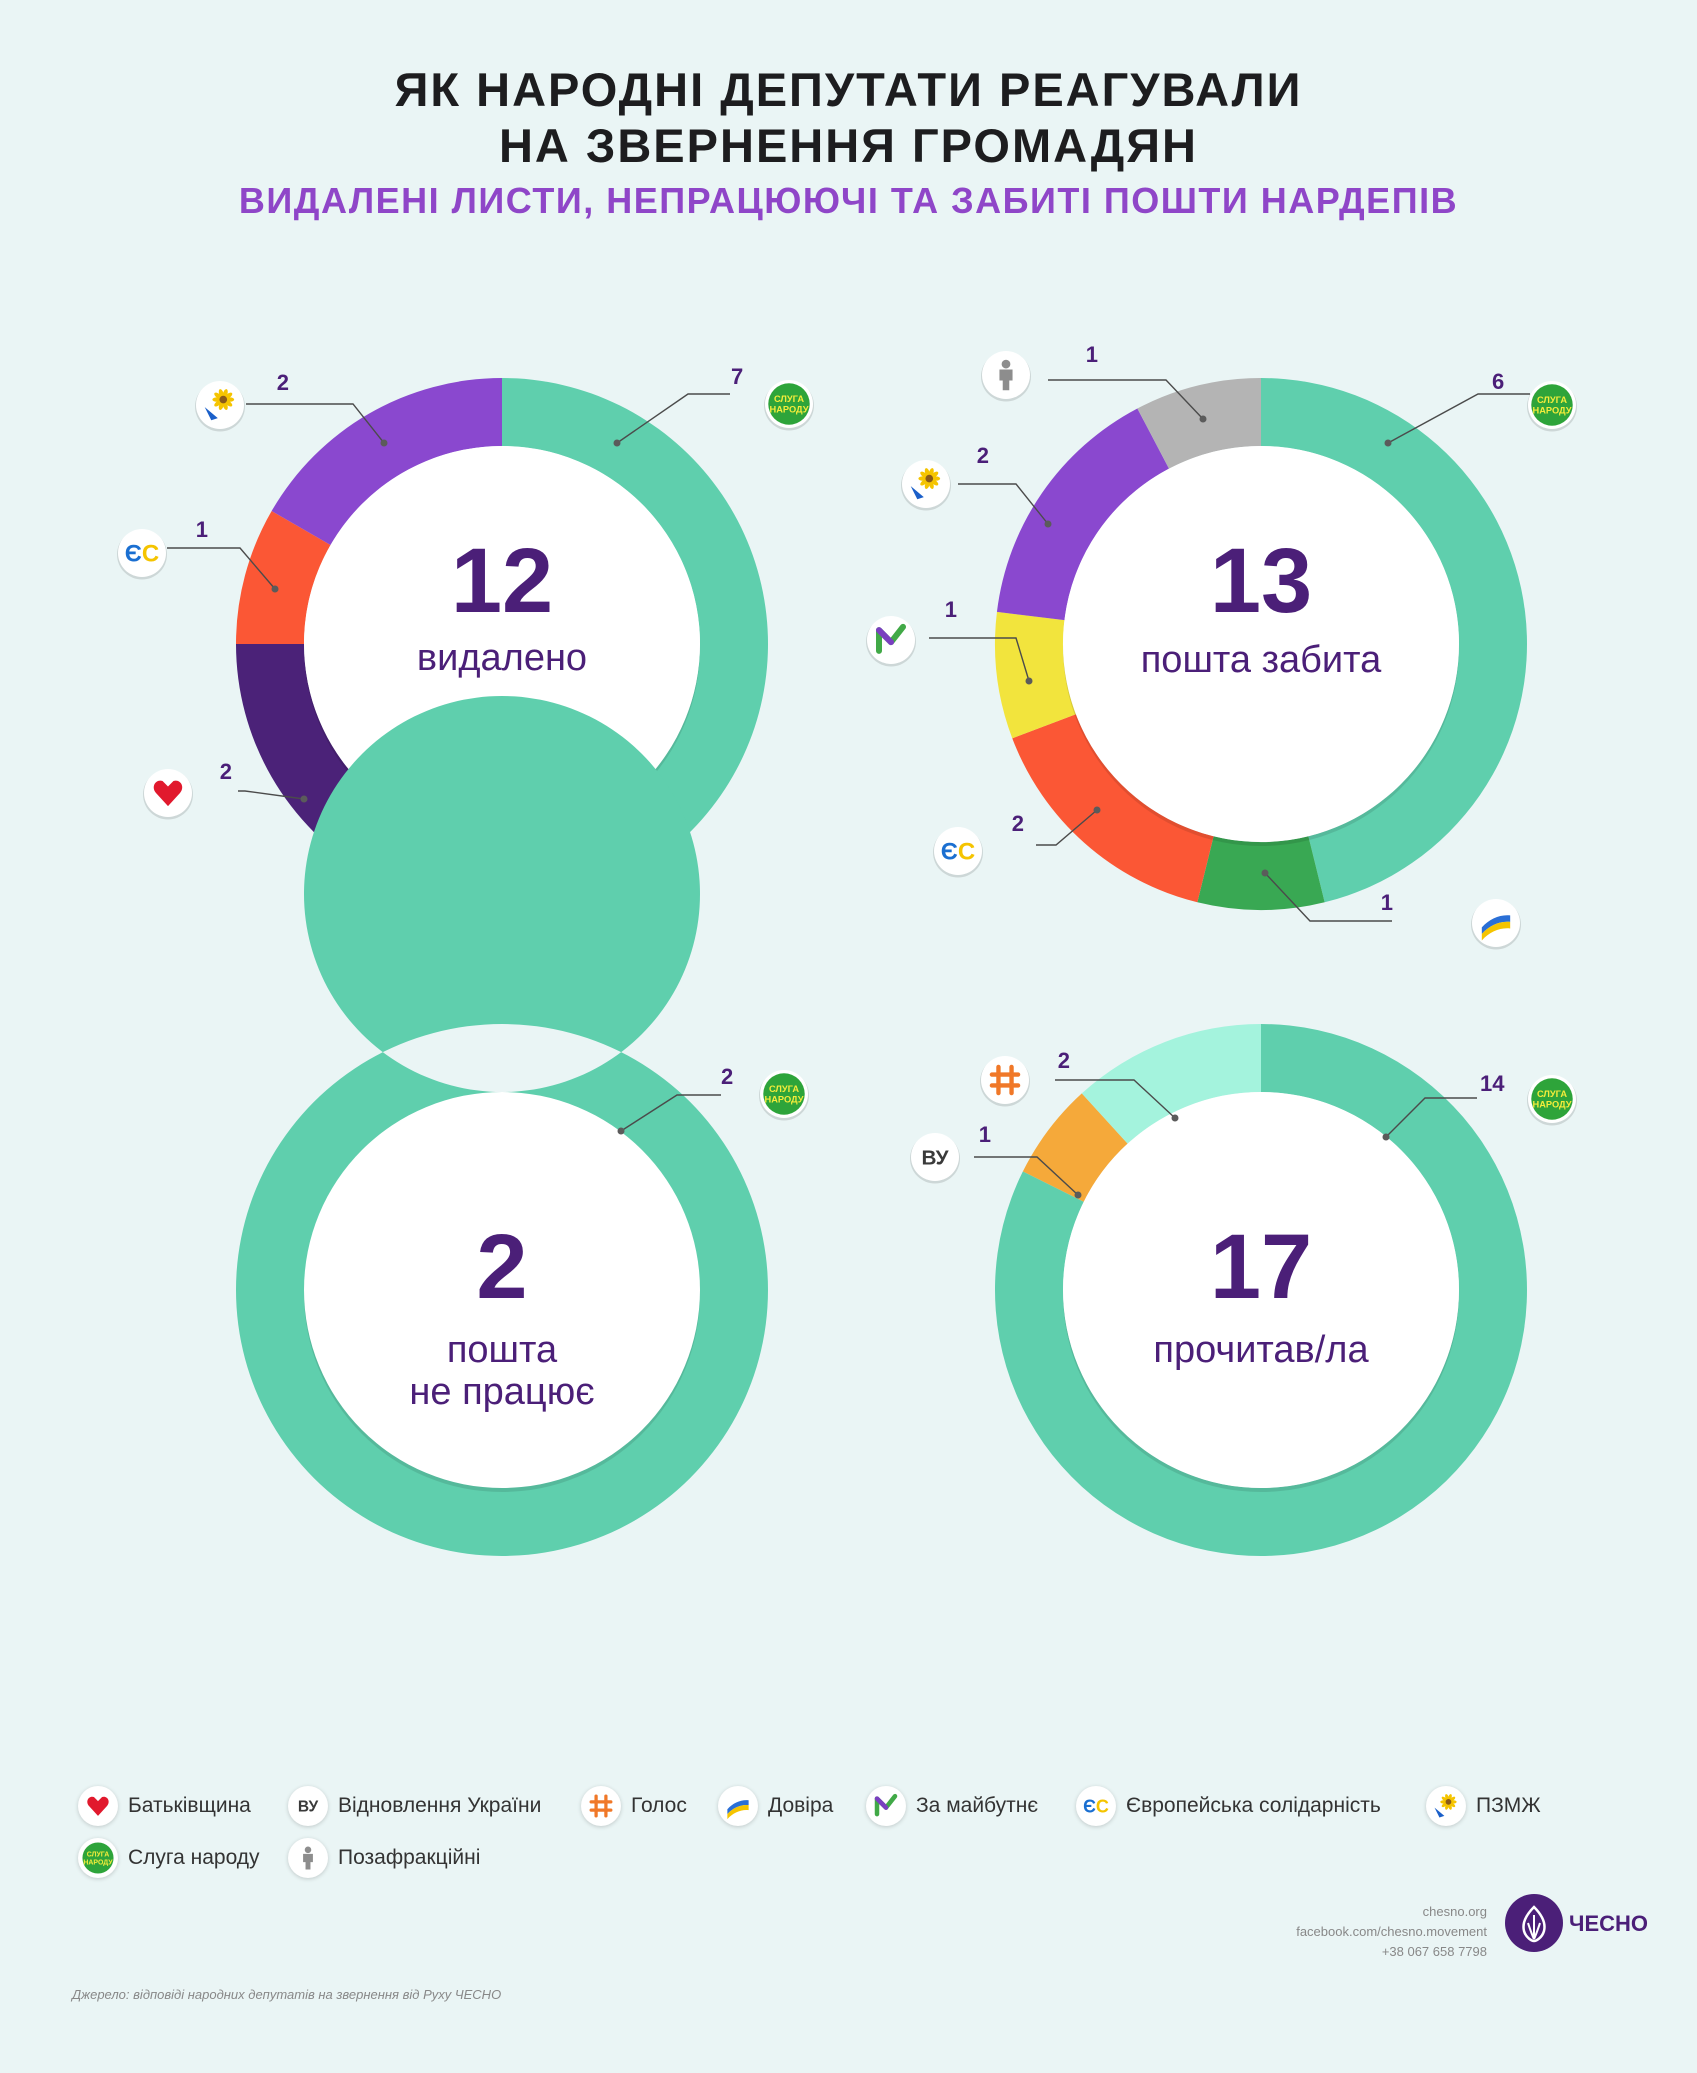 This screenshot has width=1697, height=2073. I want to click on donut-4-annotation-vu: 1 ВУ, so click(996, 1160).